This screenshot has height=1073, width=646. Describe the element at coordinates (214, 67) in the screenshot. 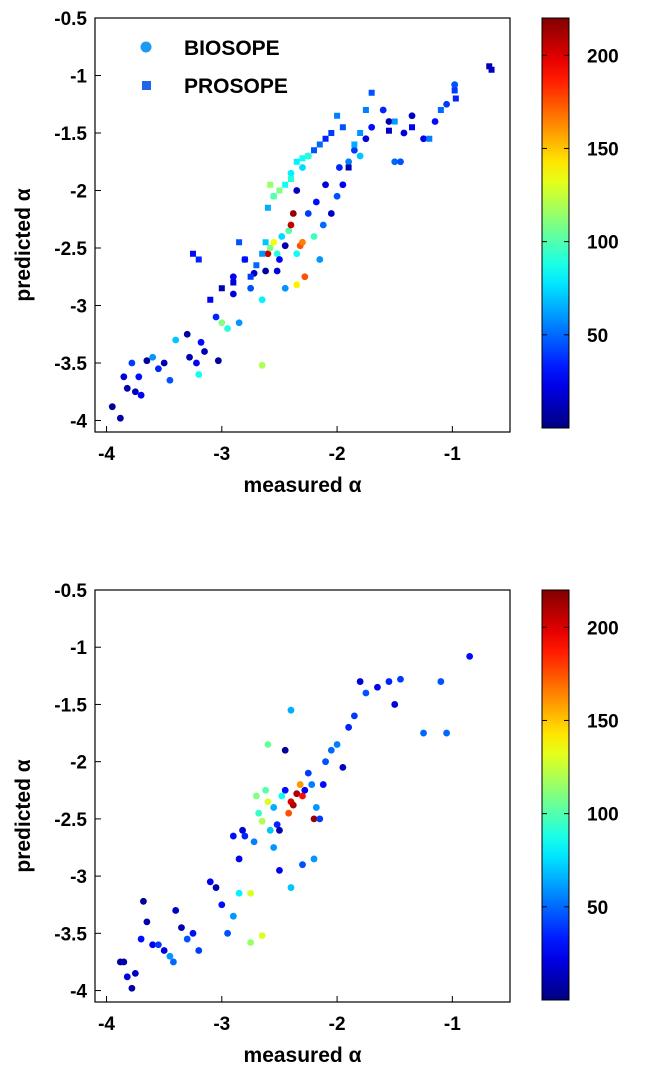

I see `legend: BIOSOPE PROSOPE` at that location.